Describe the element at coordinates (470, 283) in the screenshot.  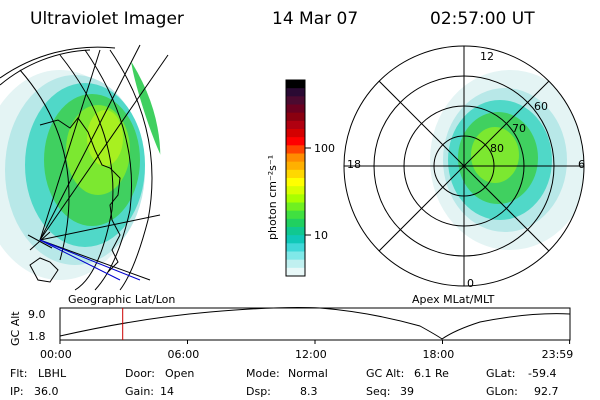
I see `mlt-label-0: 0` at that location.